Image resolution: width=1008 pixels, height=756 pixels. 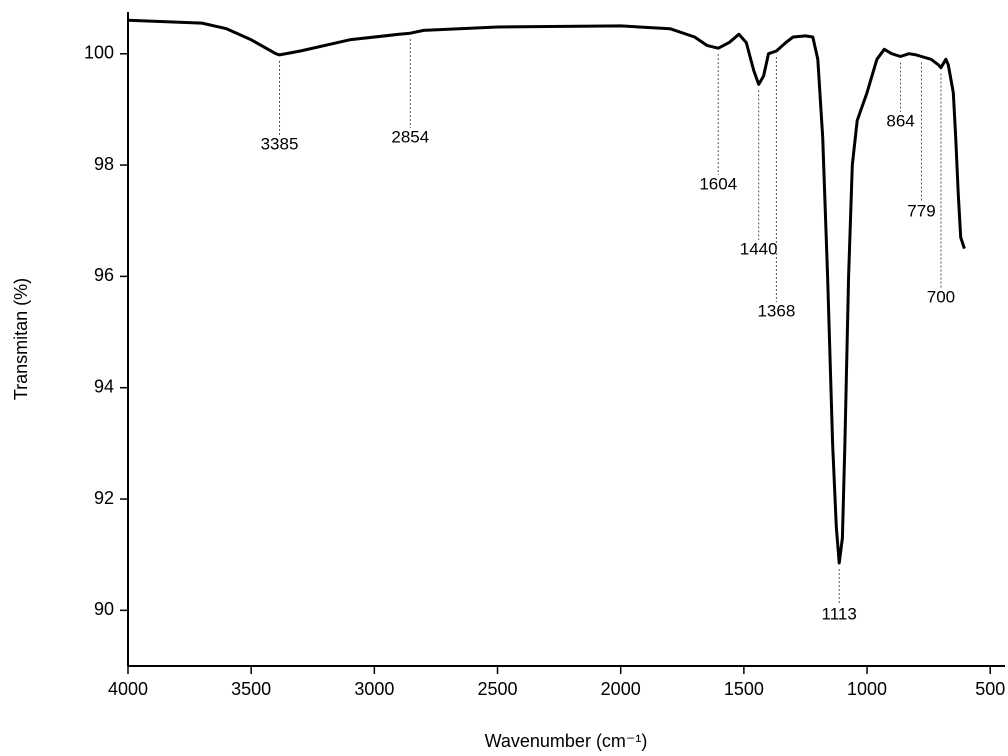 I want to click on peak-label: 1440, so click(x=759, y=248).